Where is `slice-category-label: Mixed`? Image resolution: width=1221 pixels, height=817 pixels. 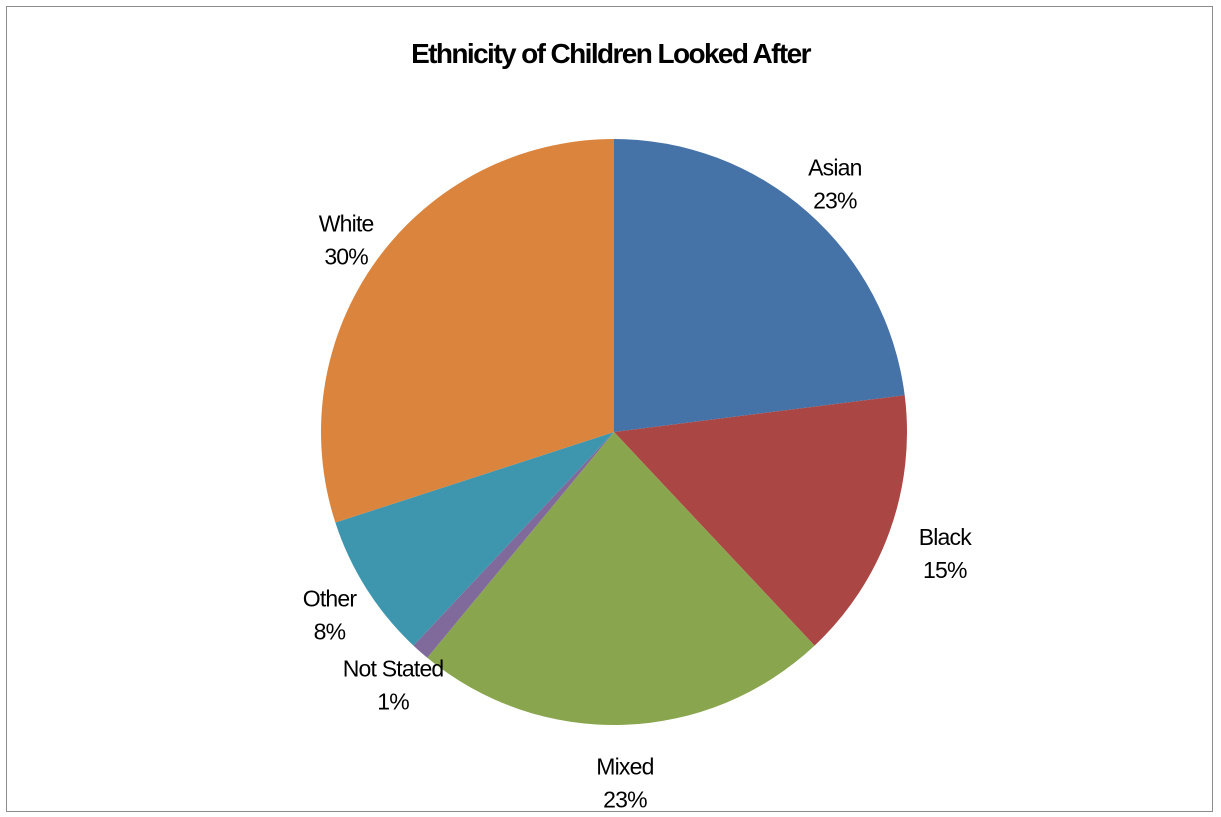
slice-category-label: Mixed is located at coordinates (624, 766).